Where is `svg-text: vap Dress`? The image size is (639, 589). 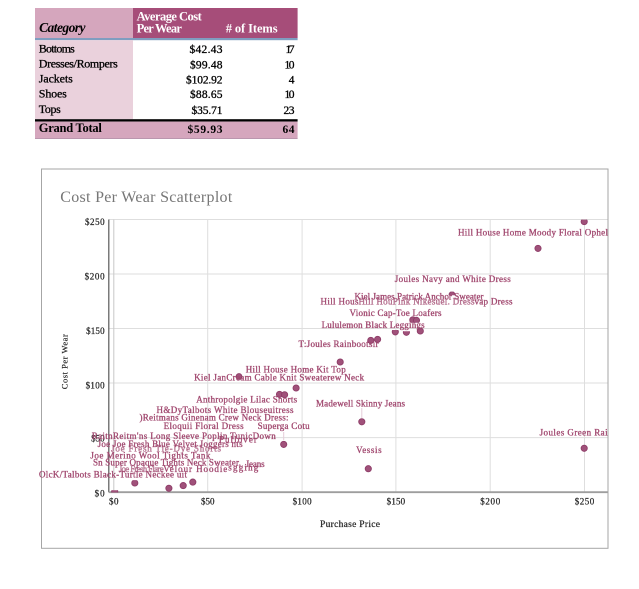 svg-text: vap Dress is located at coordinates (494, 301).